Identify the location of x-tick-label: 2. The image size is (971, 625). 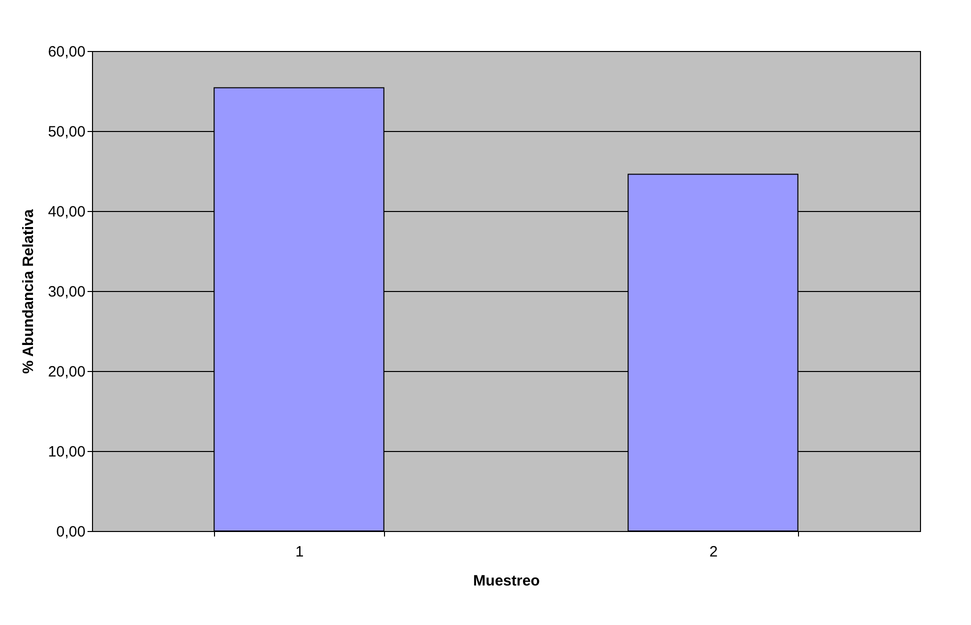
(713, 552).